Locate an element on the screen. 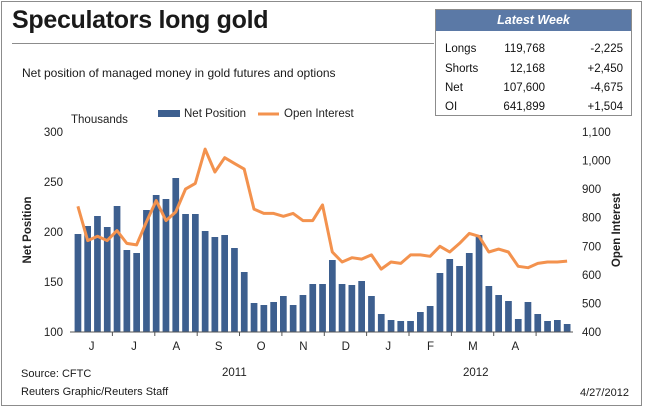 This screenshot has width=645, height=409. right-axis-tick-label: 400 is located at coordinates (591, 333).